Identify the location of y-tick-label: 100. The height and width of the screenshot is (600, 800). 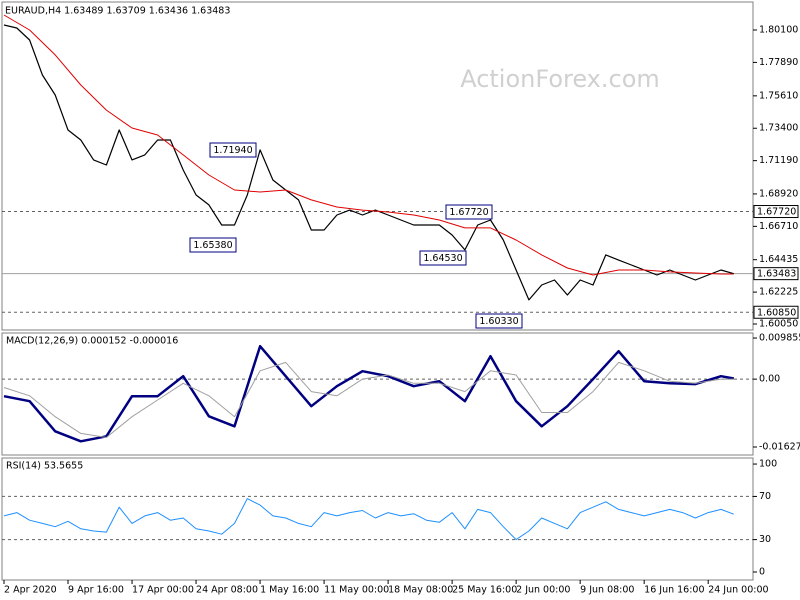
(768, 464).